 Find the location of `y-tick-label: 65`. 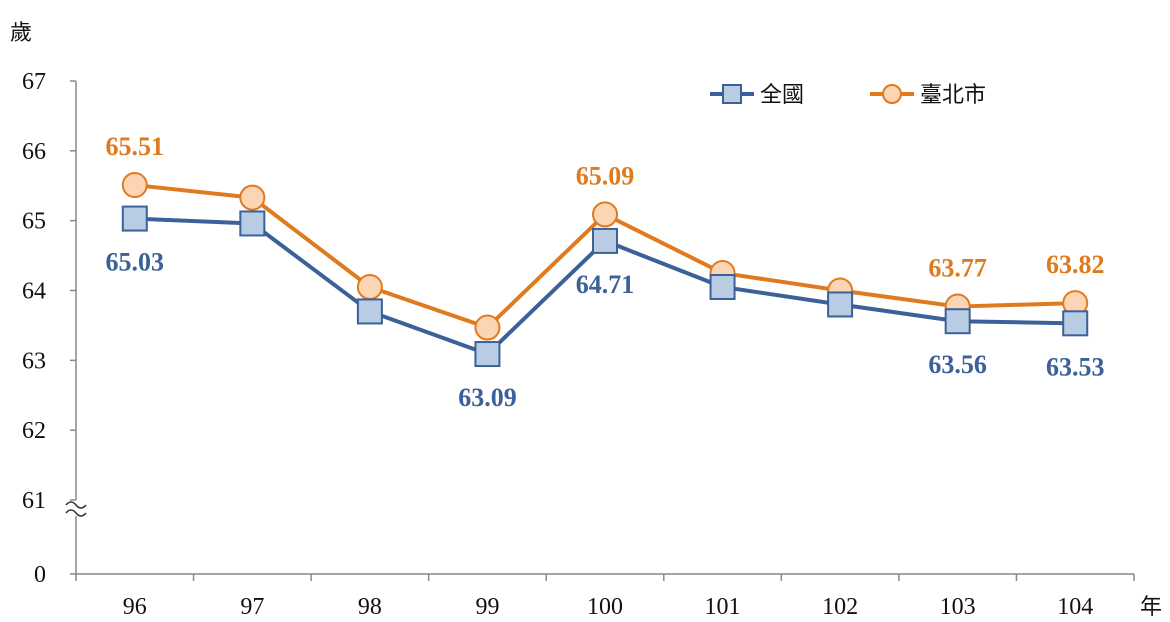

y-tick-label: 65 is located at coordinates (34, 222).